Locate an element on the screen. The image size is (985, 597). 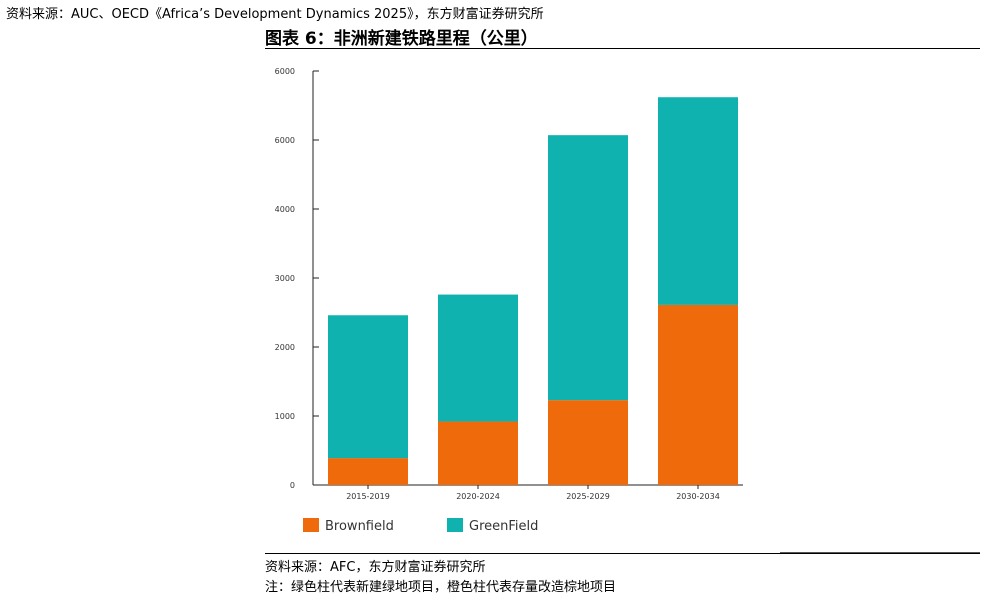
x-tick-label: 2030-2034 is located at coordinates (698, 496).